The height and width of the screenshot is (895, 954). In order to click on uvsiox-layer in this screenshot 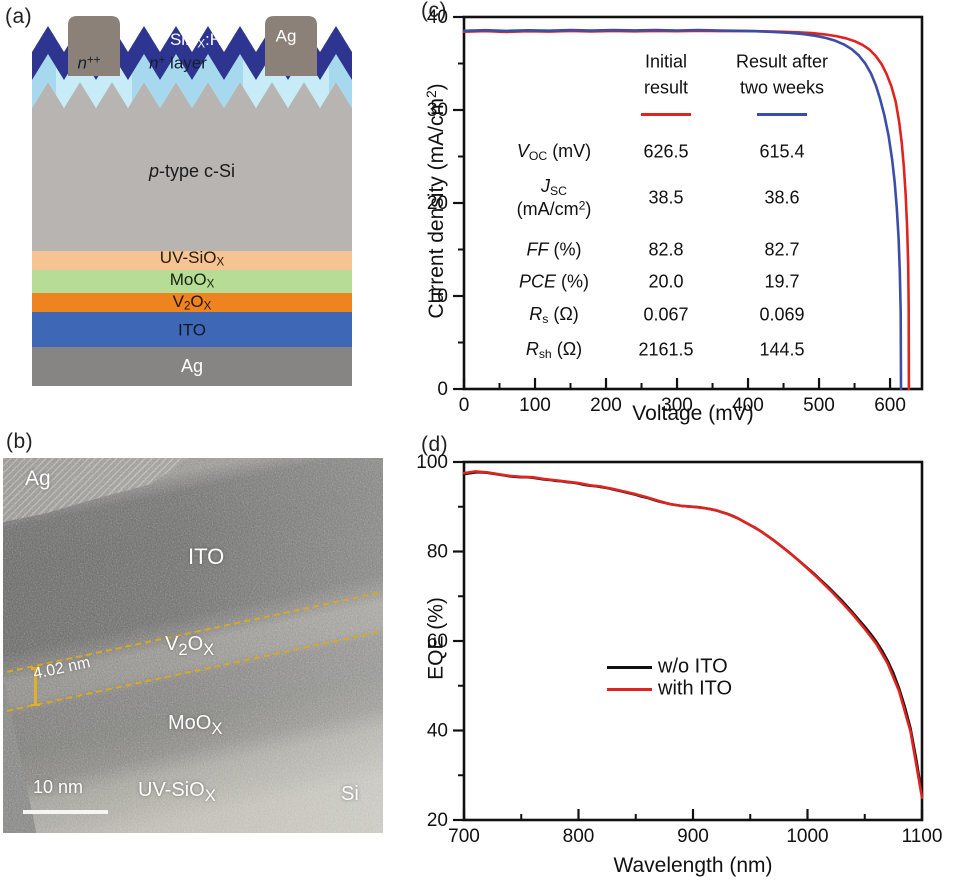, I will do `click(192, 260)`.